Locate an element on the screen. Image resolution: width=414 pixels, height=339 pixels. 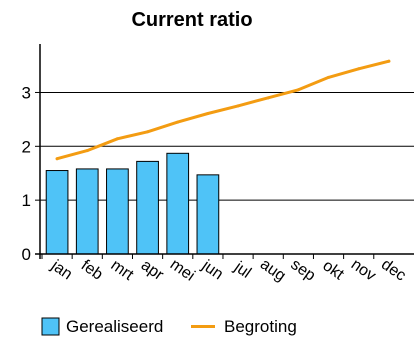
legend-label-begroting: Begroting is located at coordinates (260, 326).